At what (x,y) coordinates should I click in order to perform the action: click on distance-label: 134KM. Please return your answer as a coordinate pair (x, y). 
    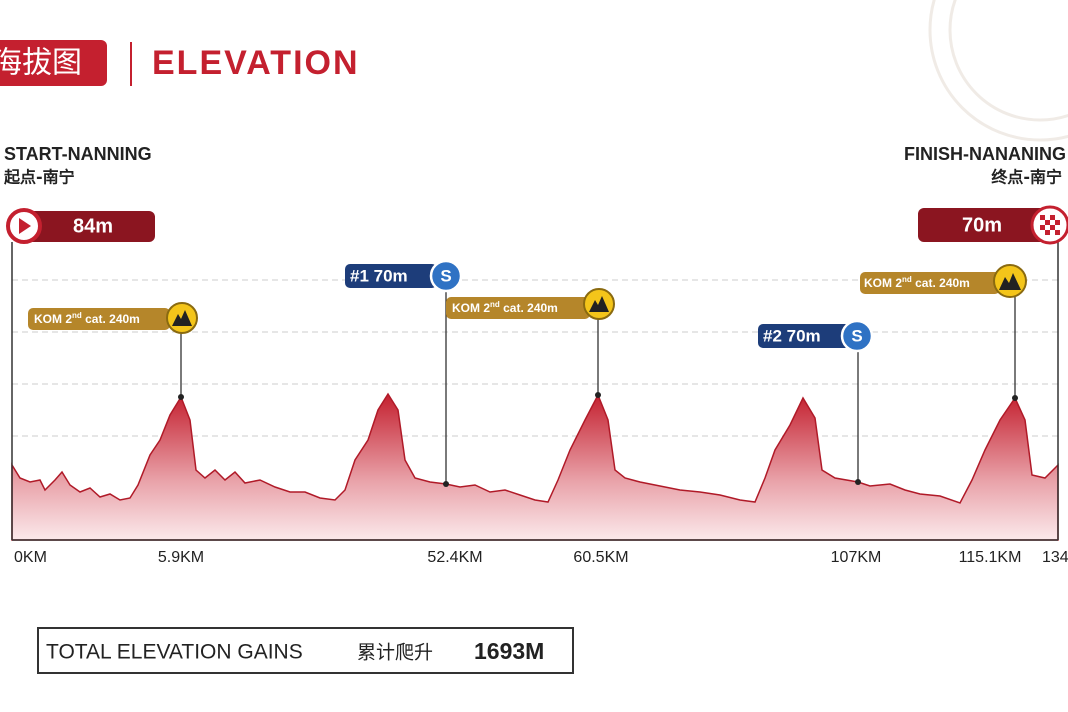
    Looking at the image, I should click on (1055, 557).